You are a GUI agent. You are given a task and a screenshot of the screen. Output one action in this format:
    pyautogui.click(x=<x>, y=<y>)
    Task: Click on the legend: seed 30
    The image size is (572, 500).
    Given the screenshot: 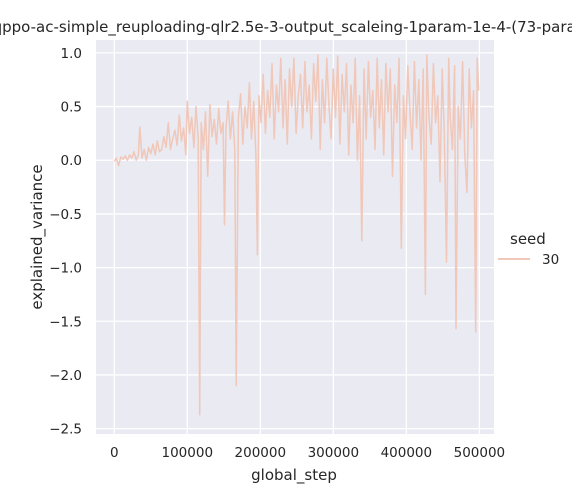 What is the action you would take?
    pyautogui.click(x=528, y=249)
    